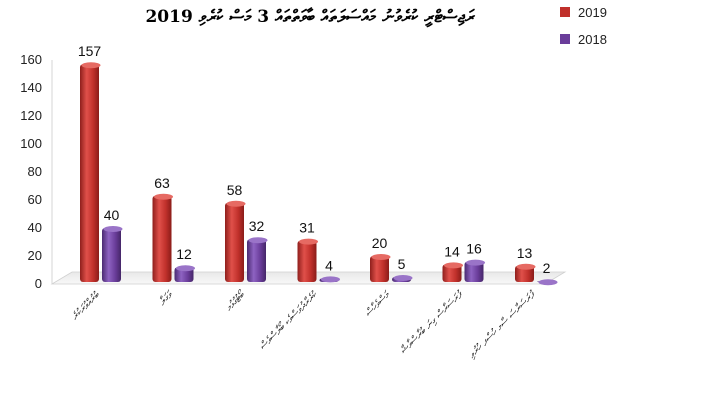  Describe the element at coordinates (565, 39) in the screenshot. I see `legend-swatch-2018` at that location.